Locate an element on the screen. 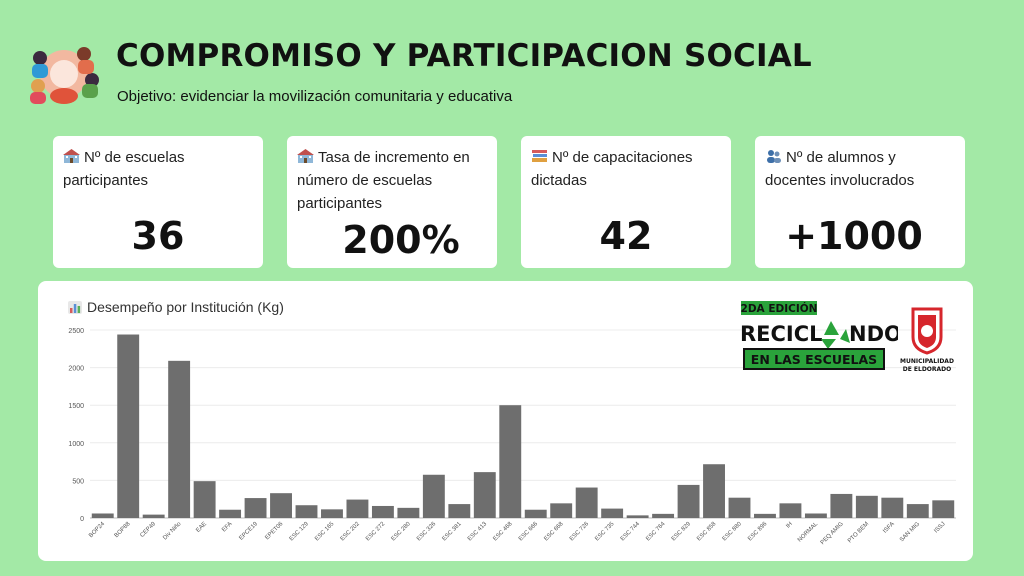 Image resolution: width=1024 pixels, height=576 pixels. y-tick-label: 2500 is located at coordinates (76, 331).